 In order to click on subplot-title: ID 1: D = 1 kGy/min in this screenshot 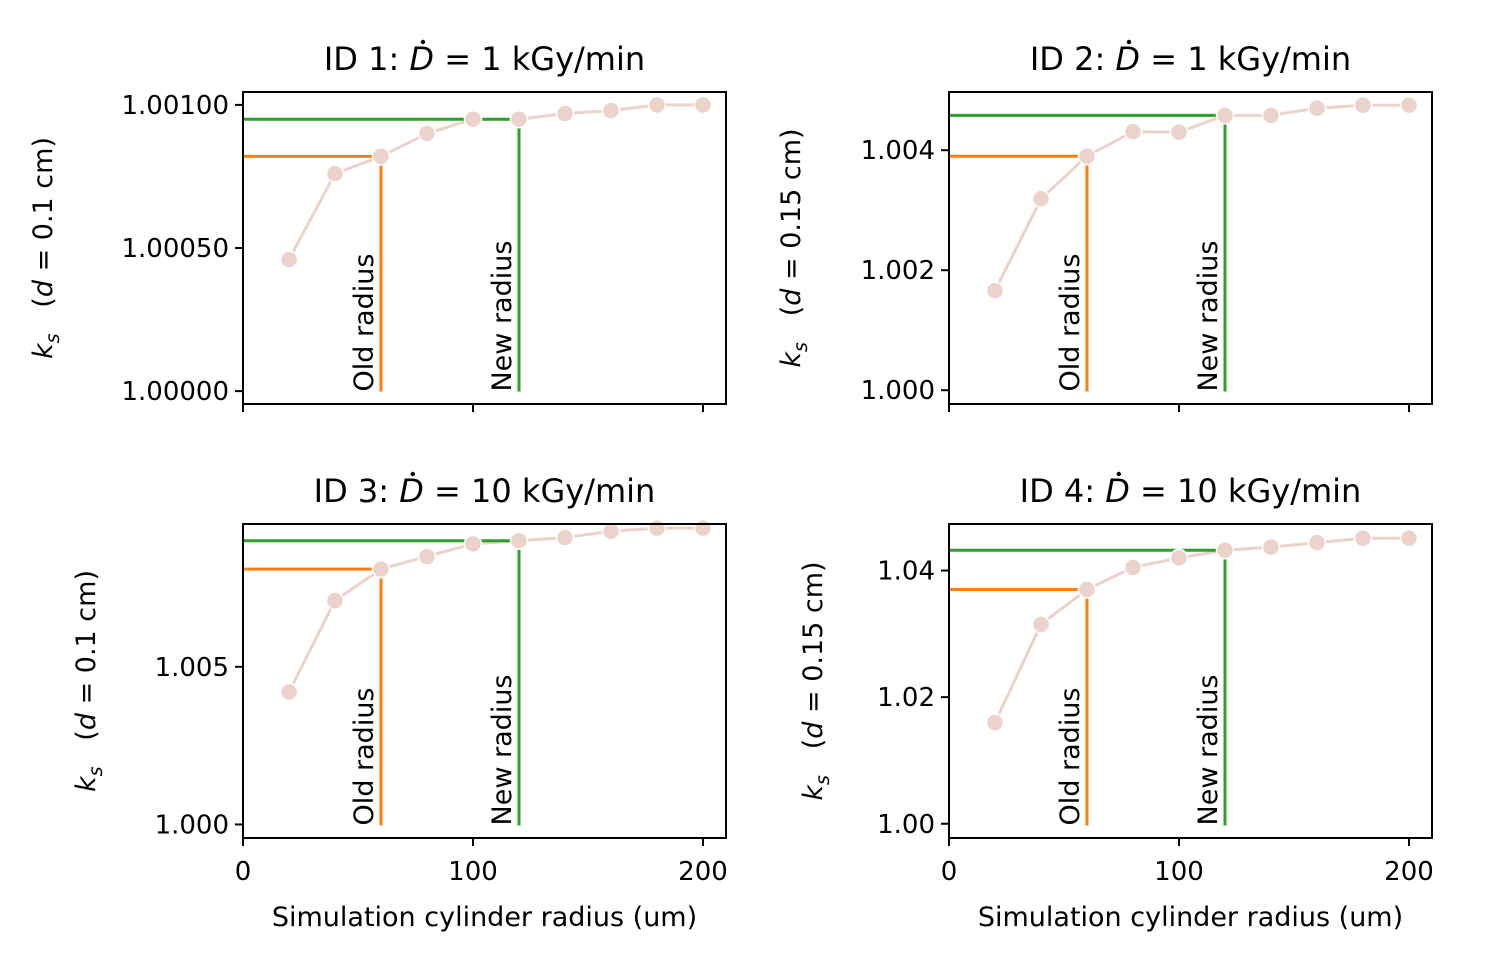, I will do `click(484, 59)`.